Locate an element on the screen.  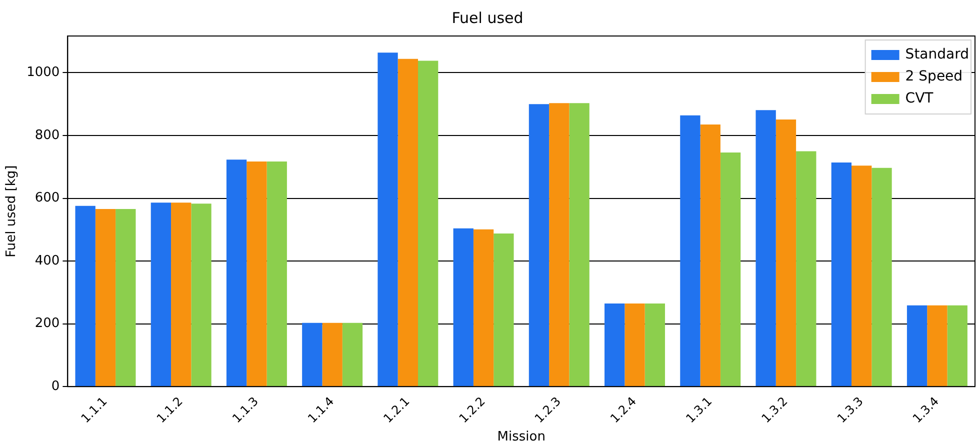
y-tick-label: 200 is located at coordinates (47, 324).